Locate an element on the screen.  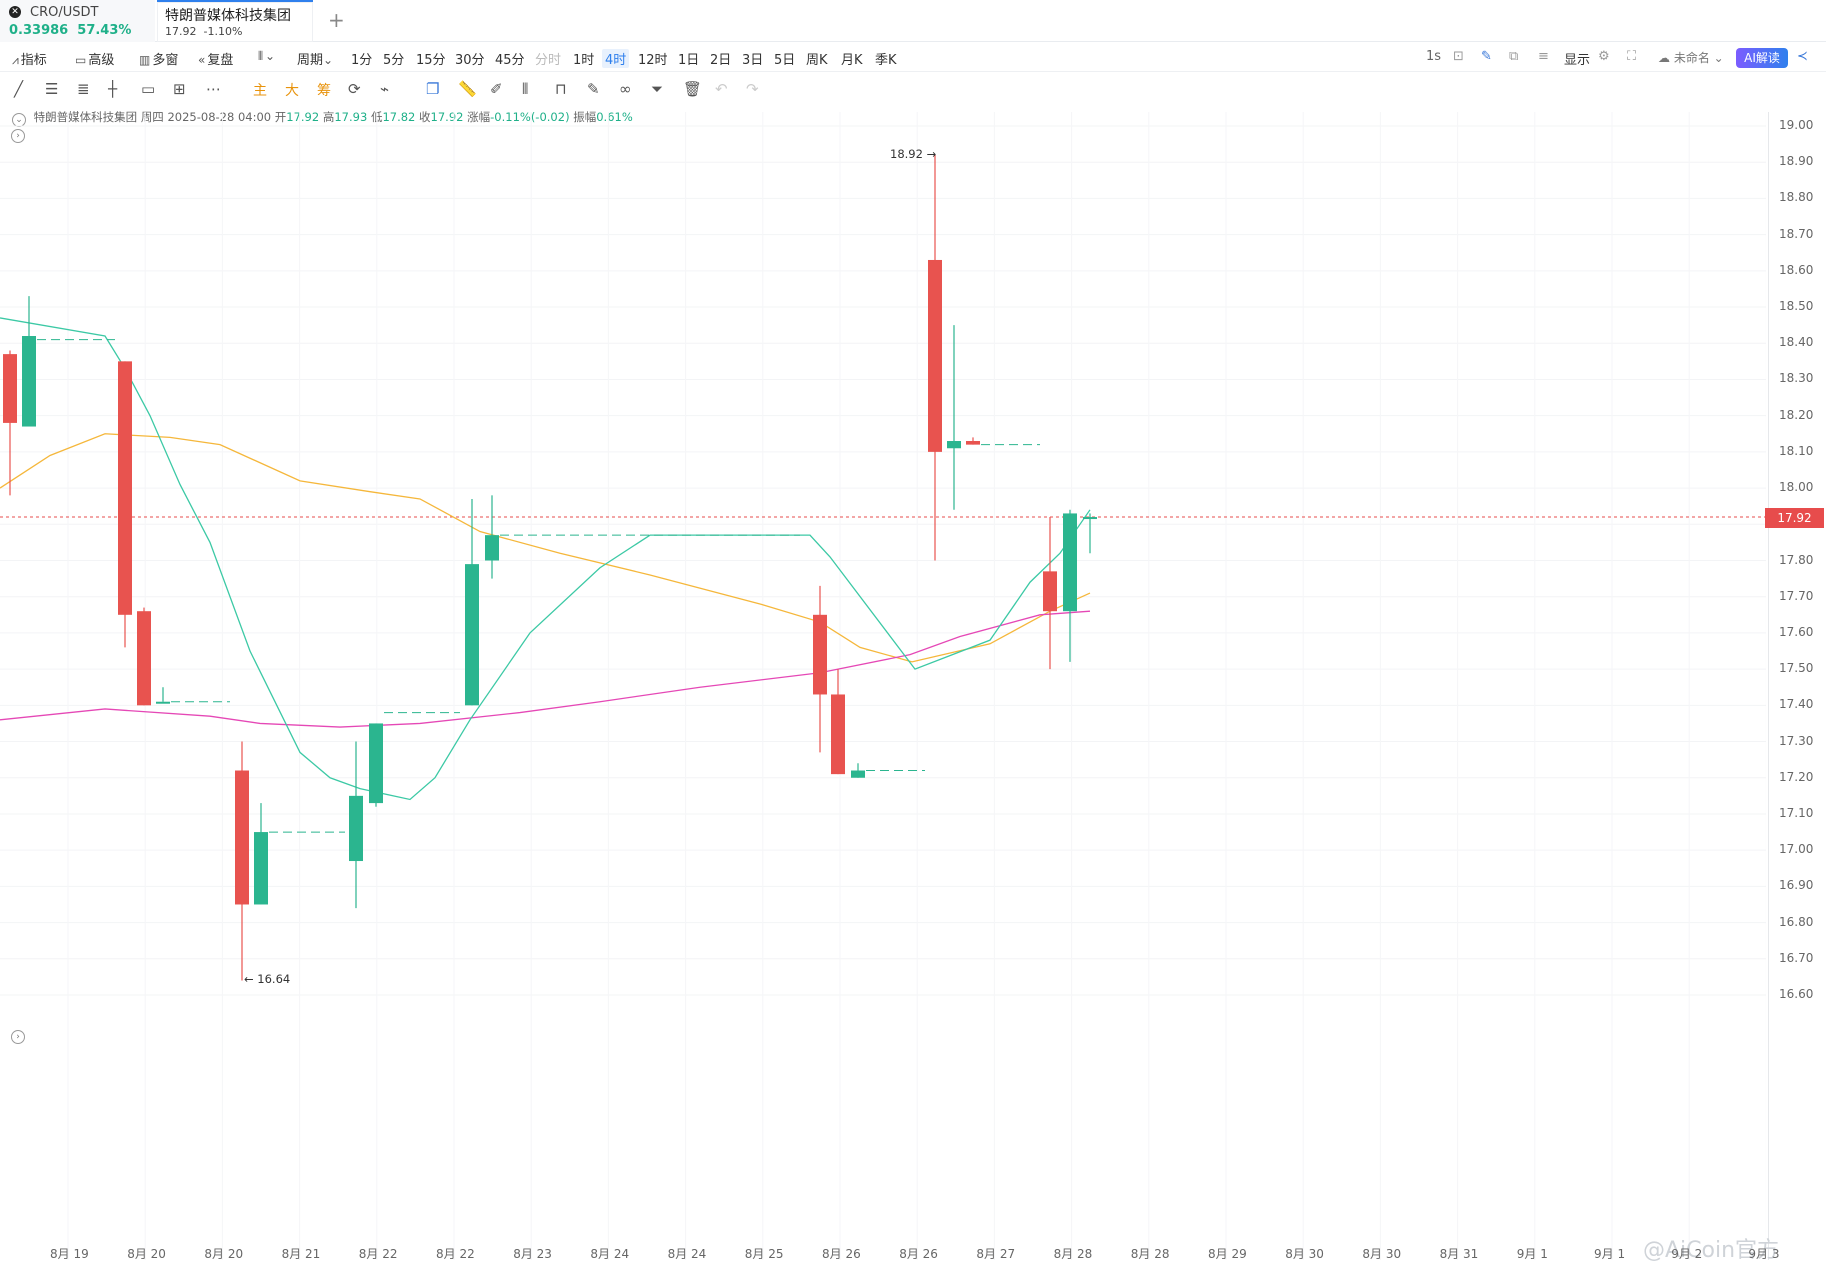
magnet-icon: ⟳ is located at coordinates (354, 89).